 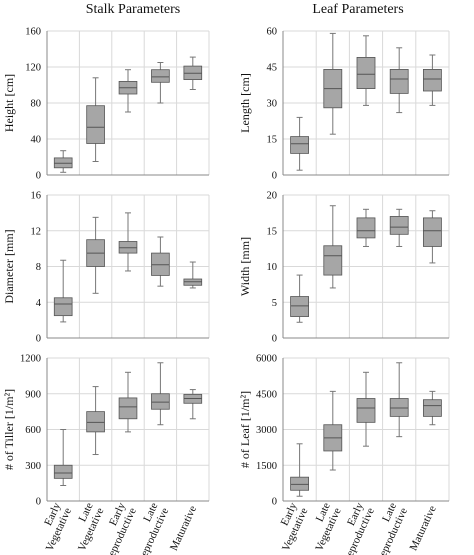 I want to click on category-label-stalk-2: LateVegetative, so click(x=85, y=527).